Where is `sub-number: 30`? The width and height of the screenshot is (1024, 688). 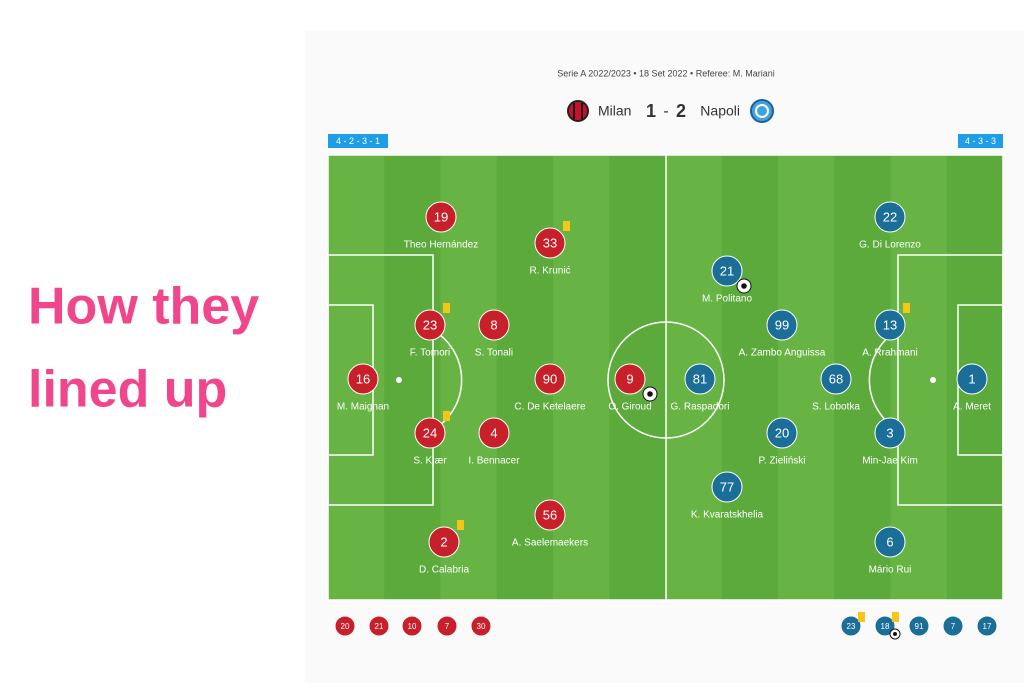 sub-number: 30 is located at coordinates (481, 626).